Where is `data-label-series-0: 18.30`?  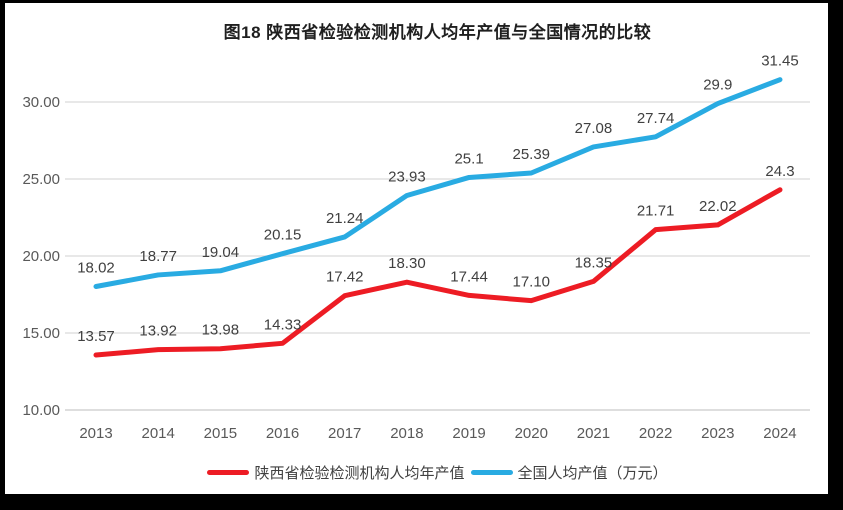 data-label-series-0: 18.30 is located at coordinates (407, 263).